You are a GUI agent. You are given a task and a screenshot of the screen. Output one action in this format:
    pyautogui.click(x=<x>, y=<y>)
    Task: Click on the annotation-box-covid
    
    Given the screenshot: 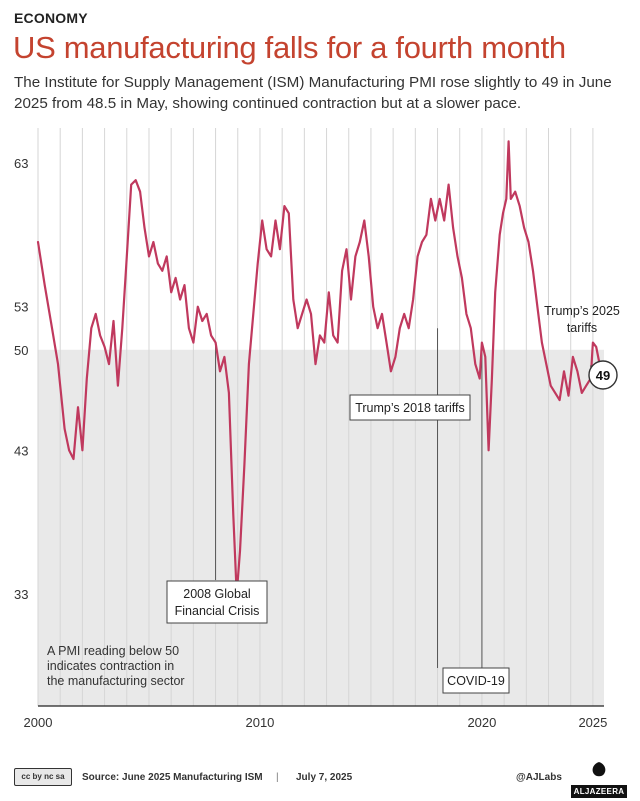 What is the action you would take?
    pyautogui.click(x=476, y=680)
    